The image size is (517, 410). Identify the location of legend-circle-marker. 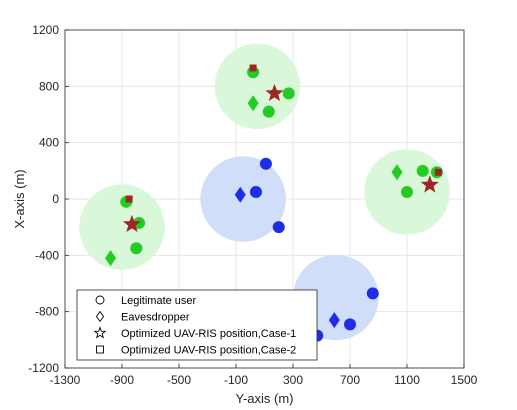
(100, 300).